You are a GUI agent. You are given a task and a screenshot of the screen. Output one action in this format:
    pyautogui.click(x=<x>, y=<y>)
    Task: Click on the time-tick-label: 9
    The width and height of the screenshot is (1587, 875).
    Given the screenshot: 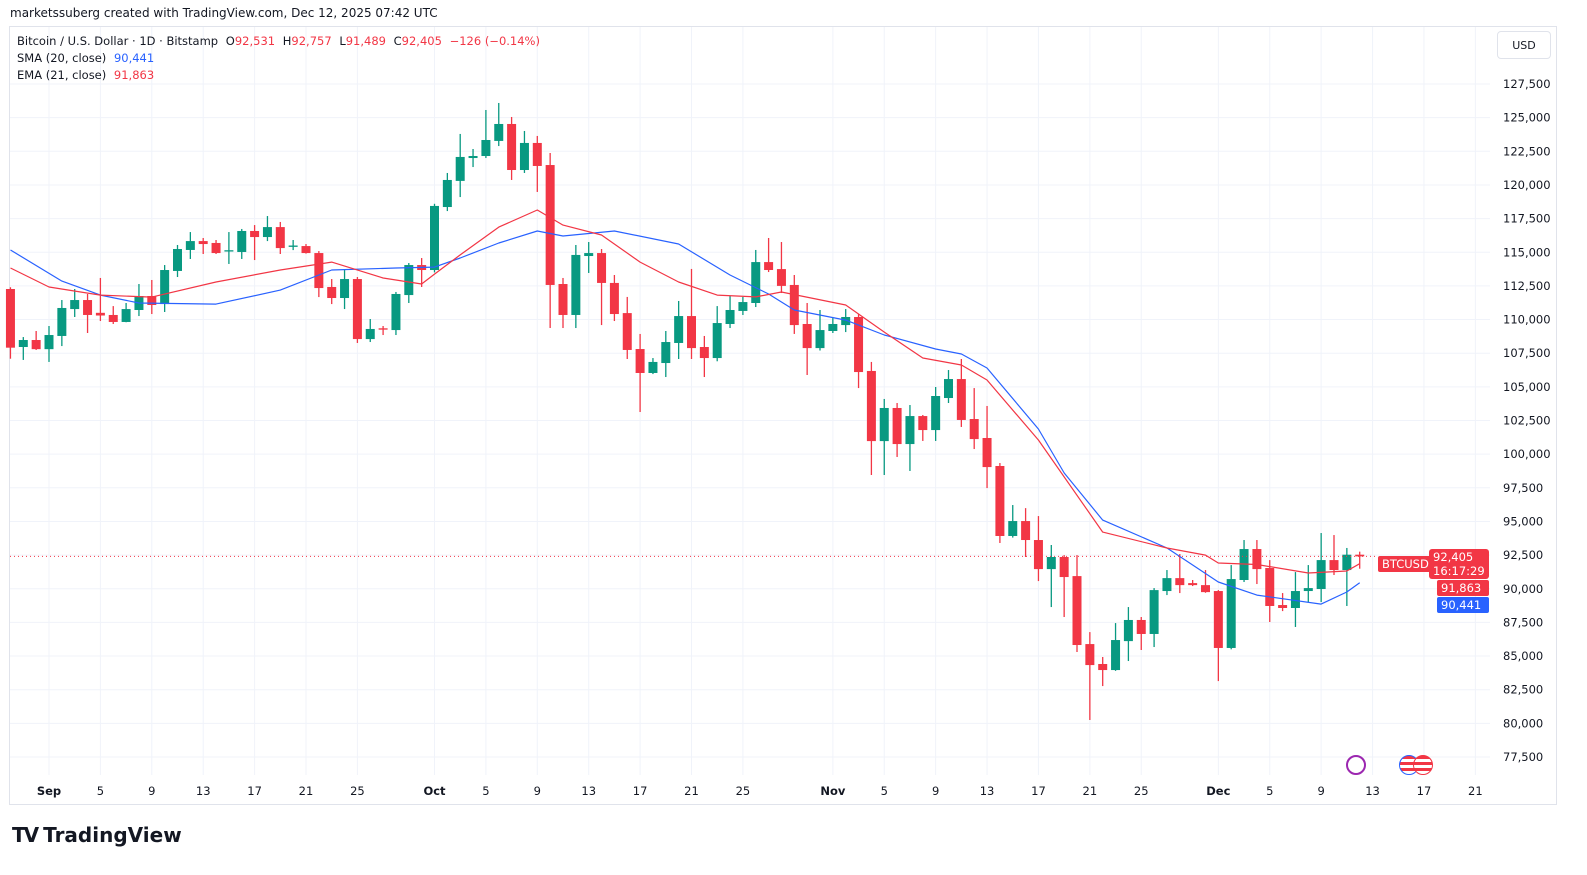 What is the action you would take?
    pyautogui.click(x=151, y=791)
    